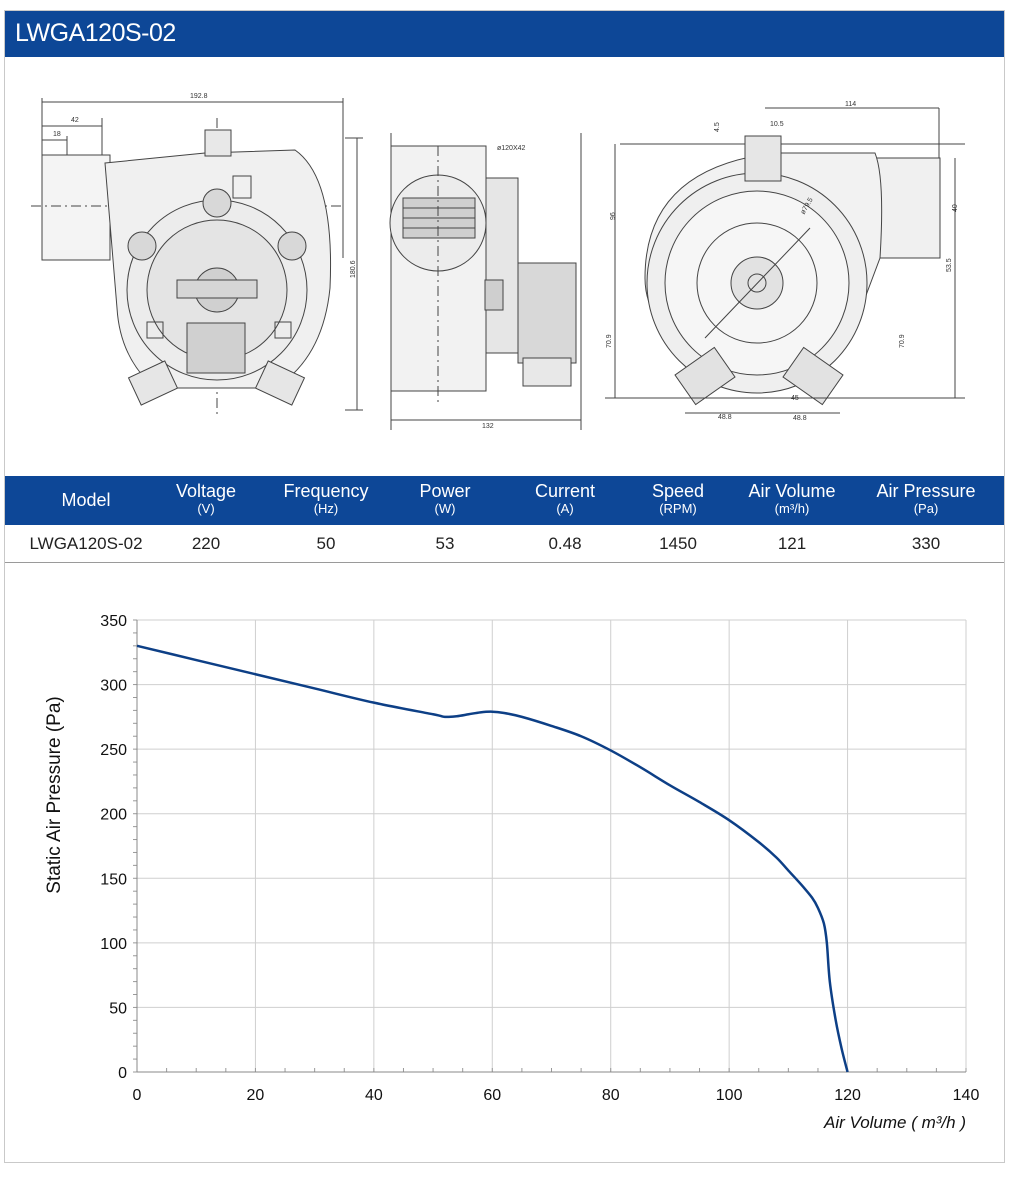 The image size is (1010, 1177). I want to click on cell-power: 53, so click(445, 543).